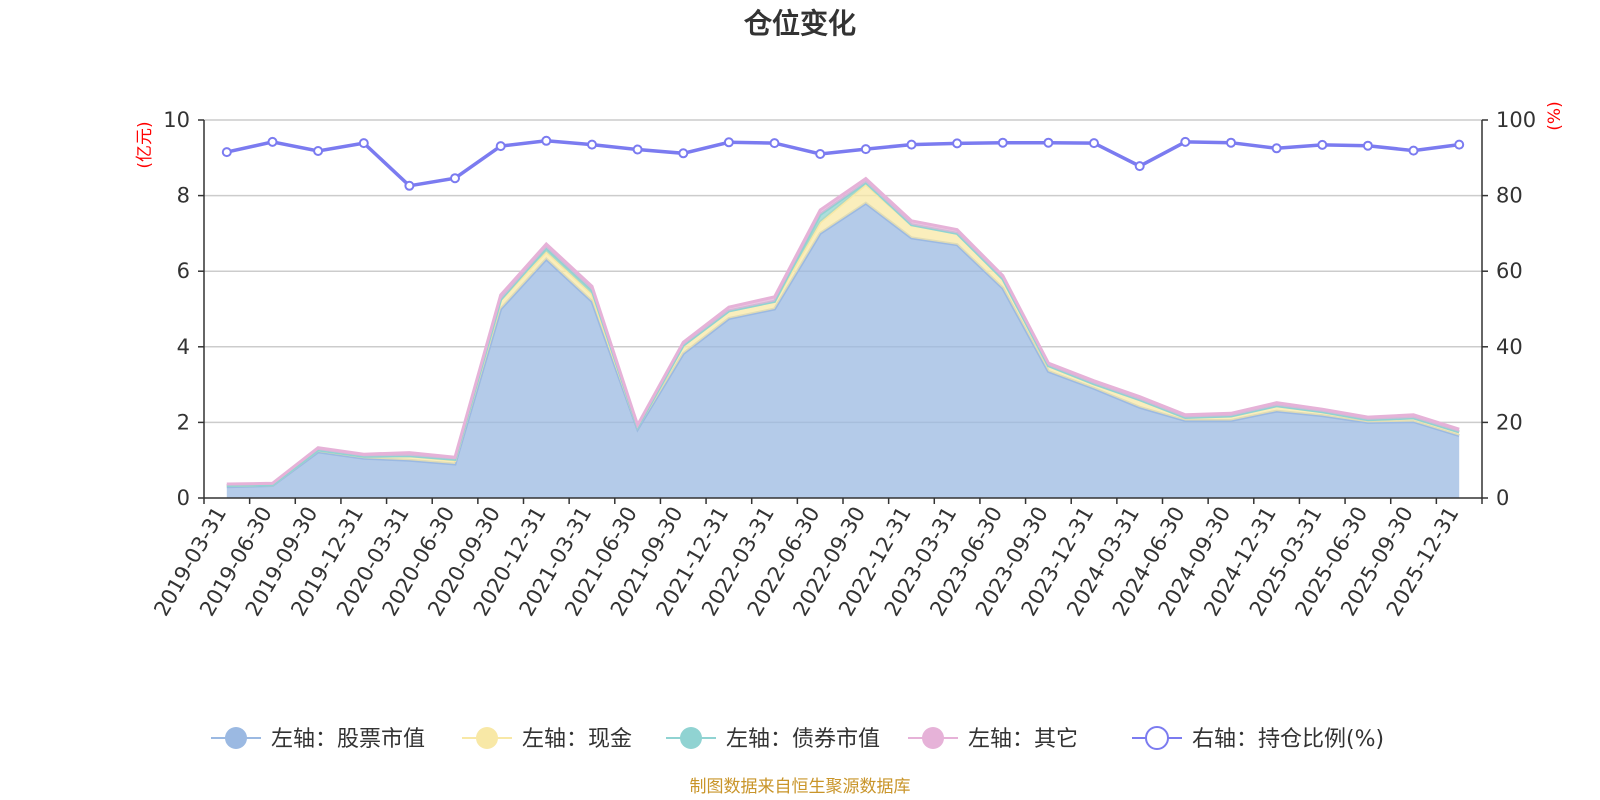 This screenshot has width=1600, height=800. What do you see at coordinates (1509, 196) in the screenshot?
I see `right-axis-tick-label: 80` at bounding box center [1509, 196].